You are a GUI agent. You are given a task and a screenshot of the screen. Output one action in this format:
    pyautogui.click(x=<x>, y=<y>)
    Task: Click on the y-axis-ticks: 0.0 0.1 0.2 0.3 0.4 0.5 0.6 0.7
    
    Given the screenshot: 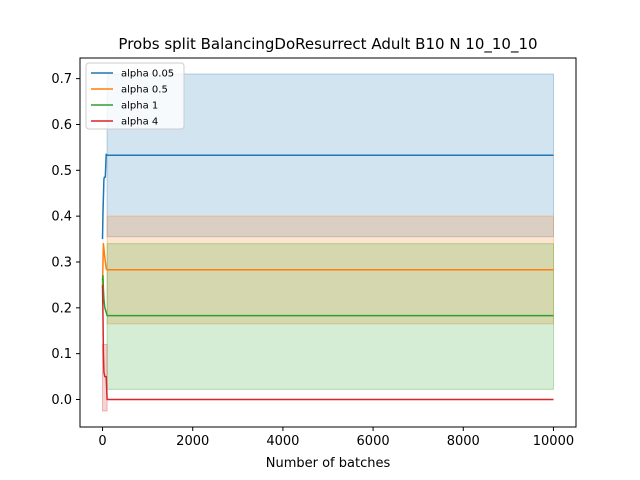 What is the action you would take?
    pyautogui.click(x=65, y=240)
    